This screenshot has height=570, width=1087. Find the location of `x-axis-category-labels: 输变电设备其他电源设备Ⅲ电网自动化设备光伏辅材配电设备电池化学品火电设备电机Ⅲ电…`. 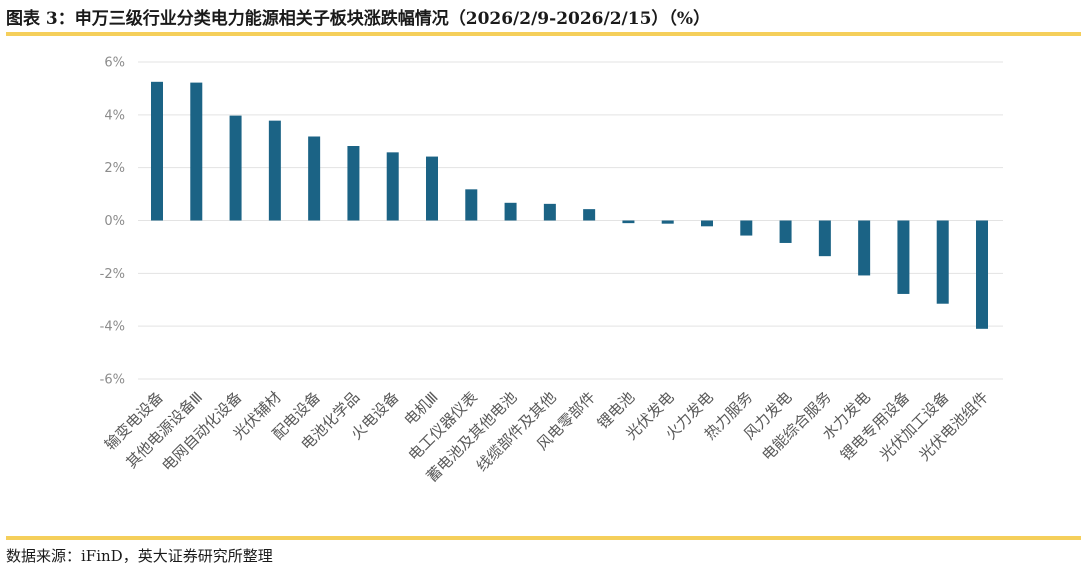

x-axis-category-labels: 输变电设备其他电源设备Ⅲ电网自动化设备光伏辅材配电设备电池化学品火电设备电机Ⅲ电… is located at coordinates (546, 437).